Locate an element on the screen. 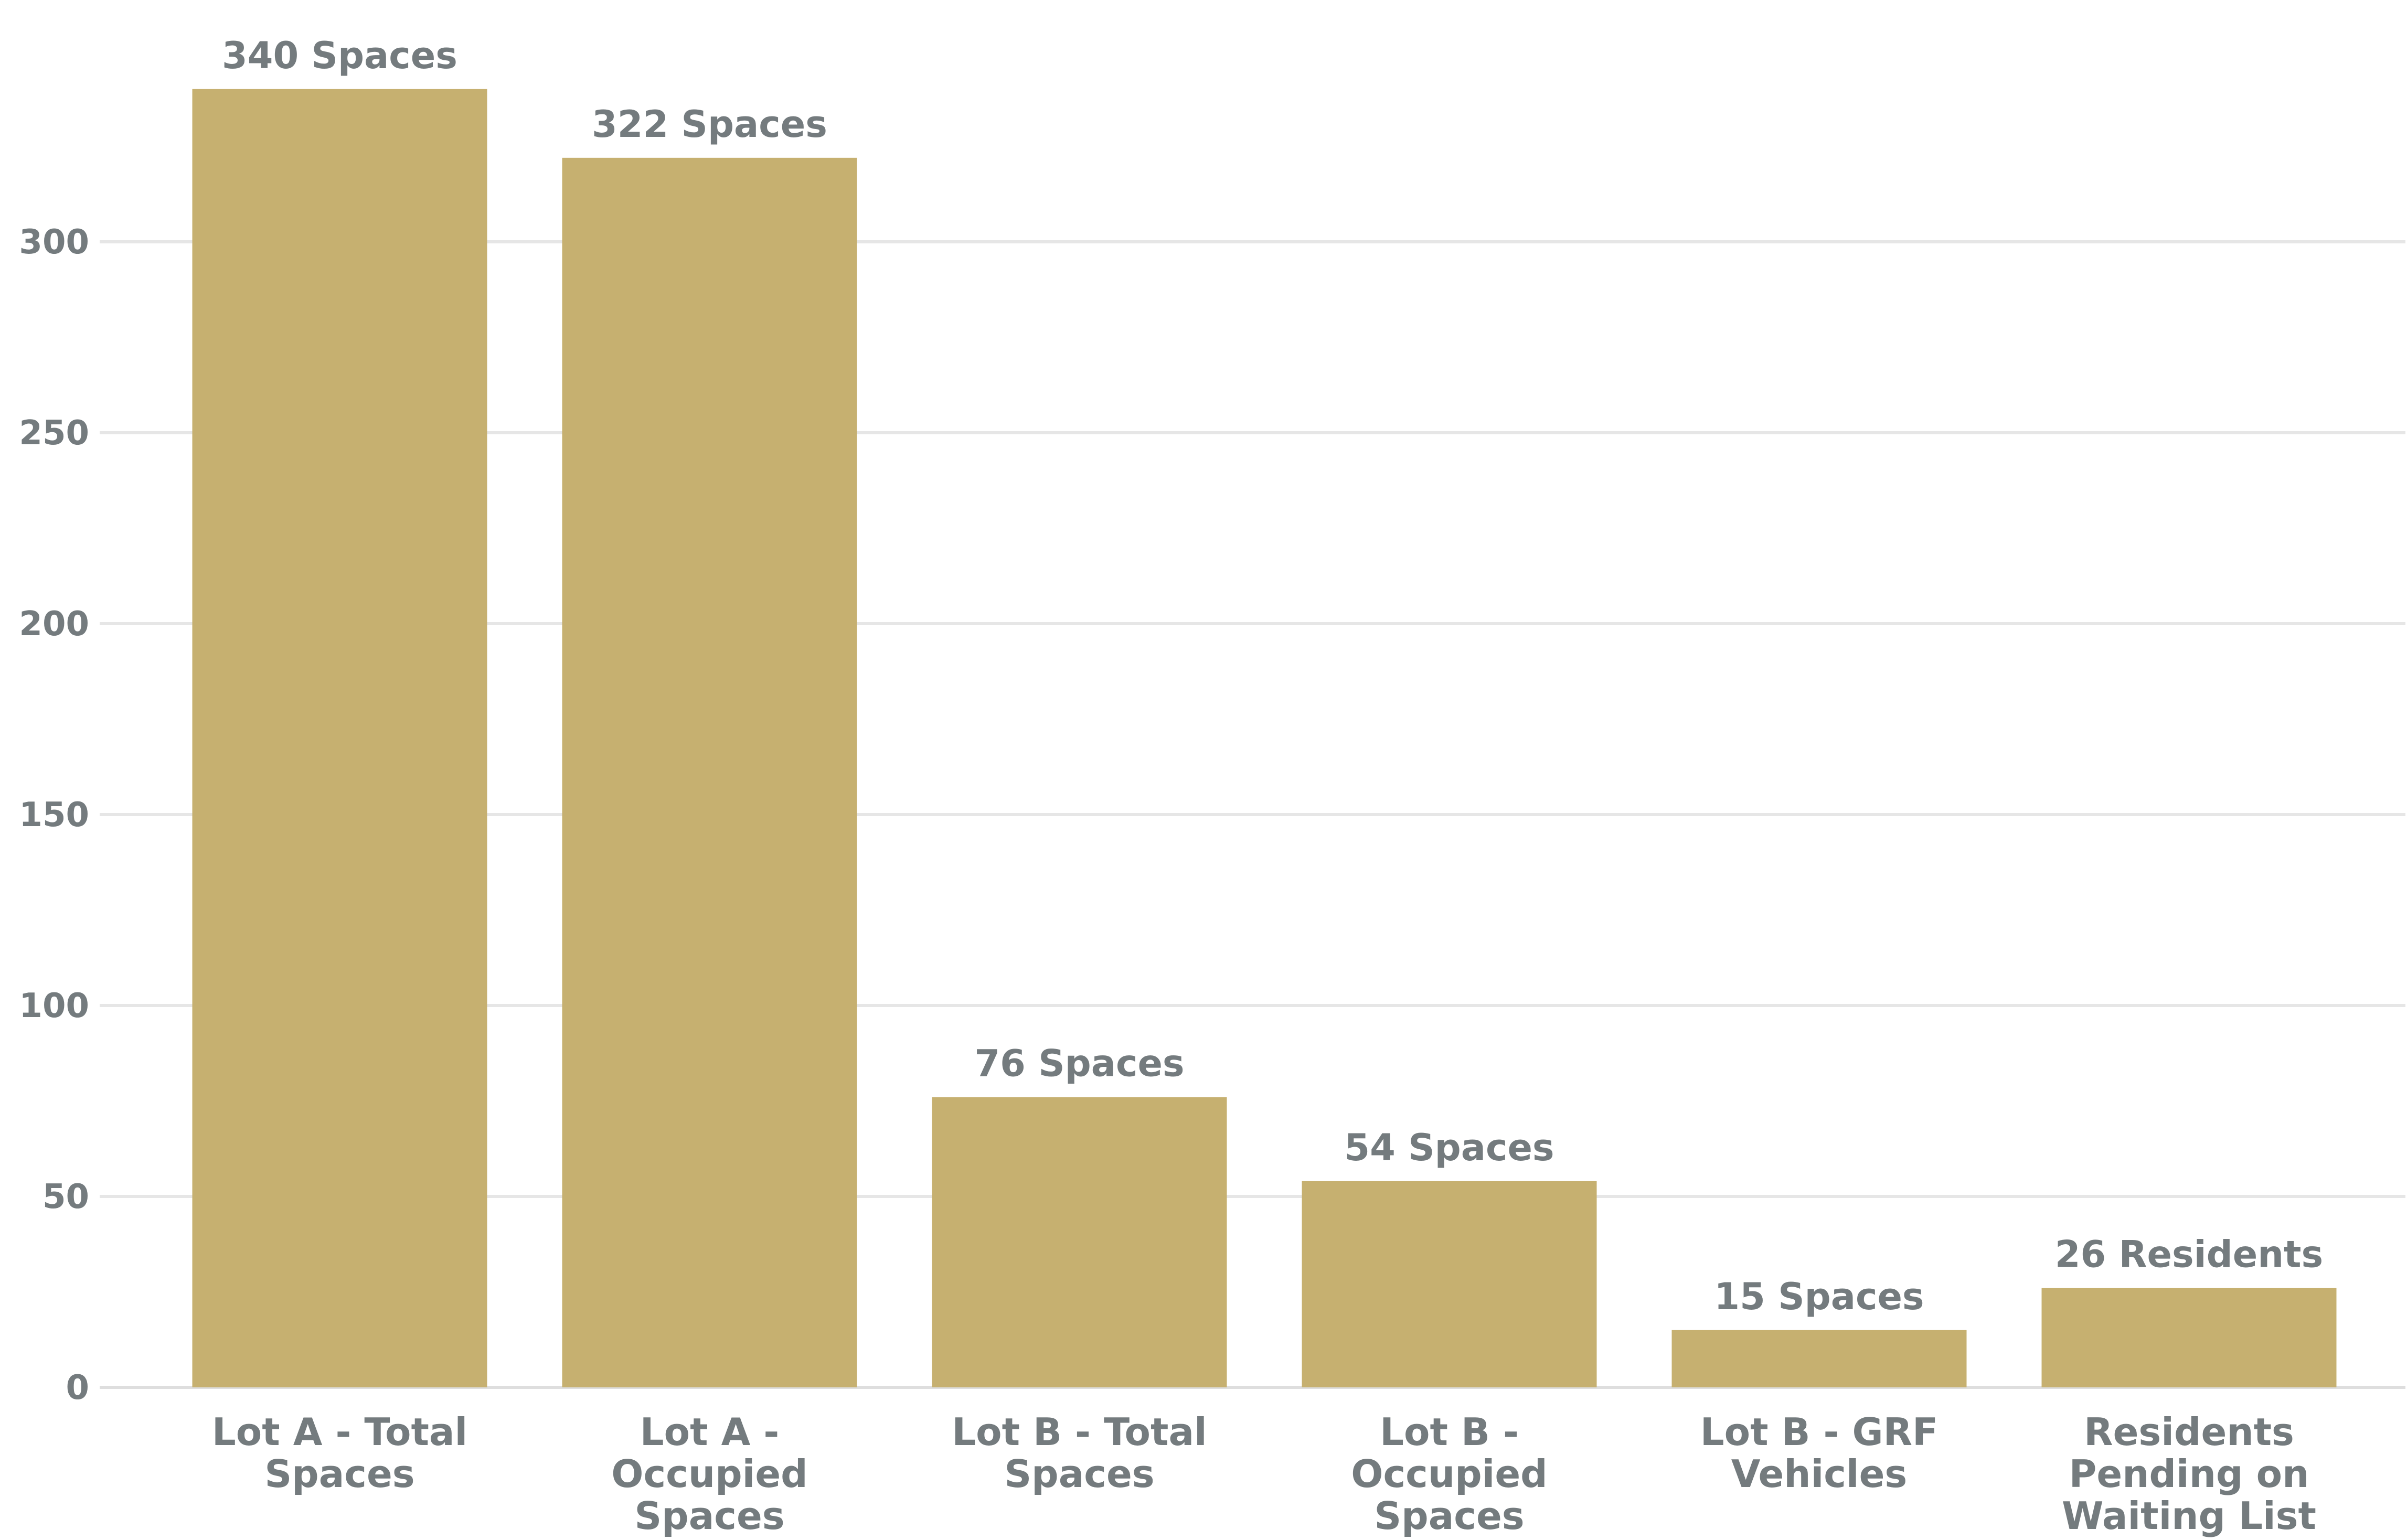 This screenshot has height=1540, width=2407. x-tick-label: Lot B - GRF Vehicles is located at coordinates (1819, 1453).